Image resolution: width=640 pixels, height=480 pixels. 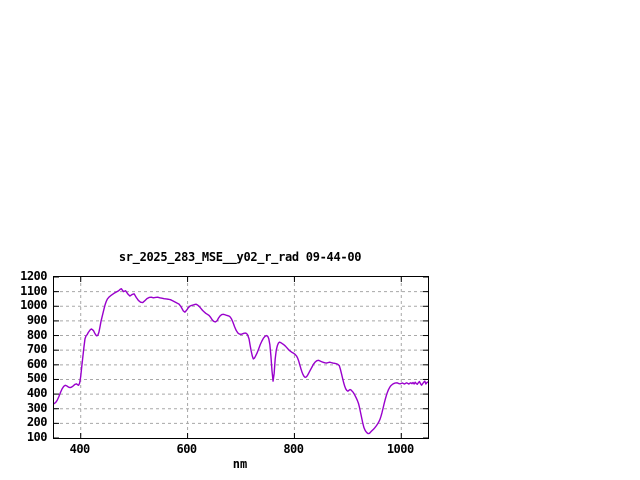 What do you see at coordinates (37, 393) in the screenshot?
I see `y-tick-label: 400` at bounding box center [37, 393].